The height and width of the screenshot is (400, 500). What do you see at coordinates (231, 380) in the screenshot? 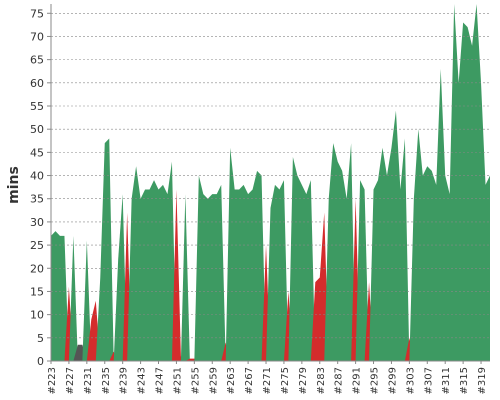
I see `x-tick-label: #263` at bounding box center [231, 380].